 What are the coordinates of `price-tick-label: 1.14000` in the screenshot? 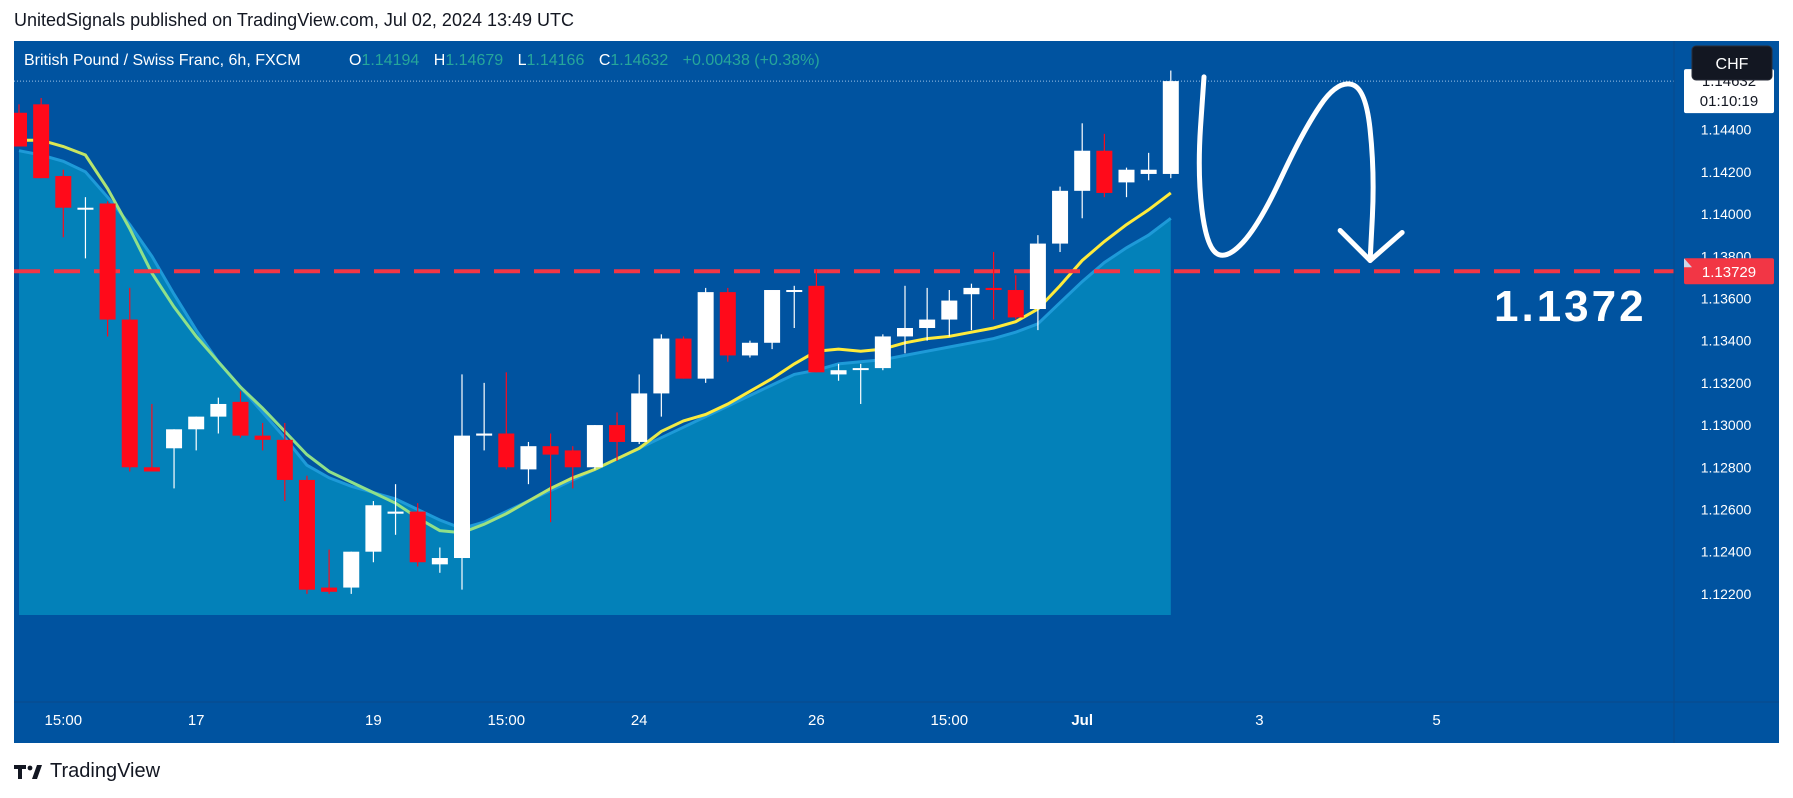 It's located at (1726, 214).